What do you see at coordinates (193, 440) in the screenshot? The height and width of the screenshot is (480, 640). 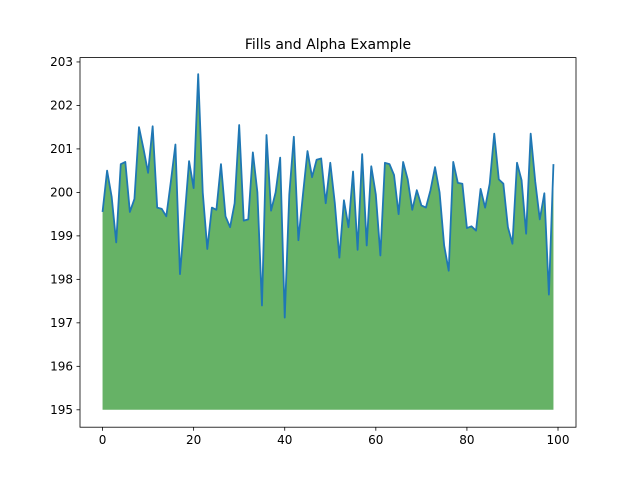 I see `x-tick-label-1: 20` at bounding box center [193, 440].